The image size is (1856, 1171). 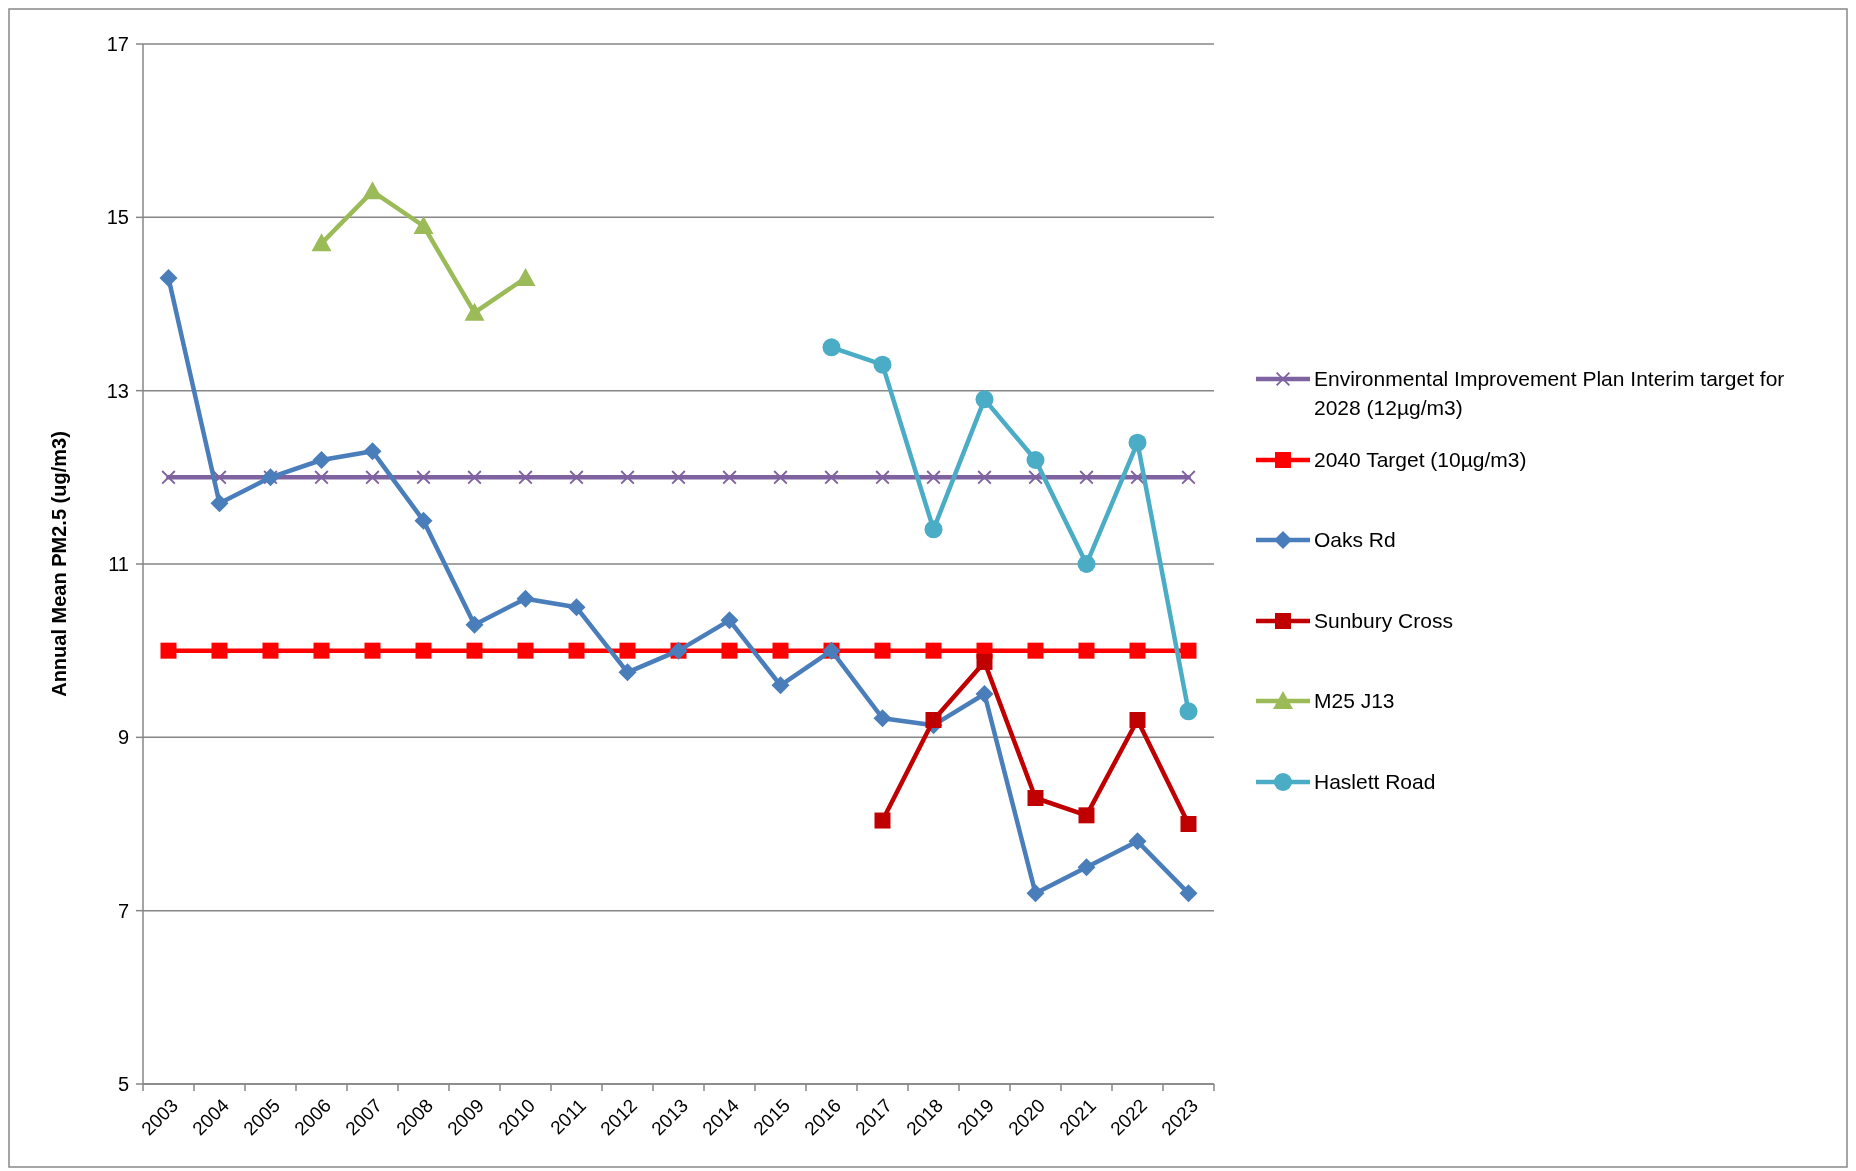 What do you see at coordinates (123, 737) in the screenshot?
I see `y-tick-label: 9` at bounding box center [123, 737].